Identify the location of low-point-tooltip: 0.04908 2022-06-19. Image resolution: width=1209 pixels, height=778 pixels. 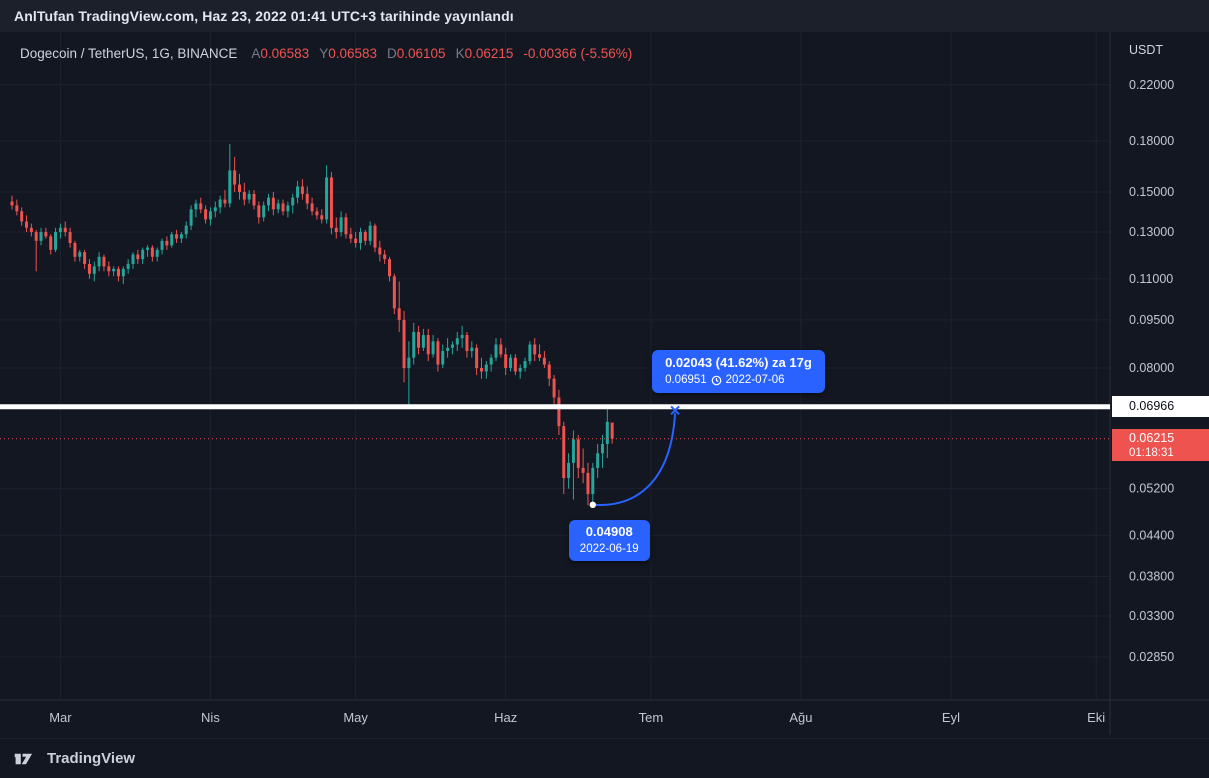
(609, 540).